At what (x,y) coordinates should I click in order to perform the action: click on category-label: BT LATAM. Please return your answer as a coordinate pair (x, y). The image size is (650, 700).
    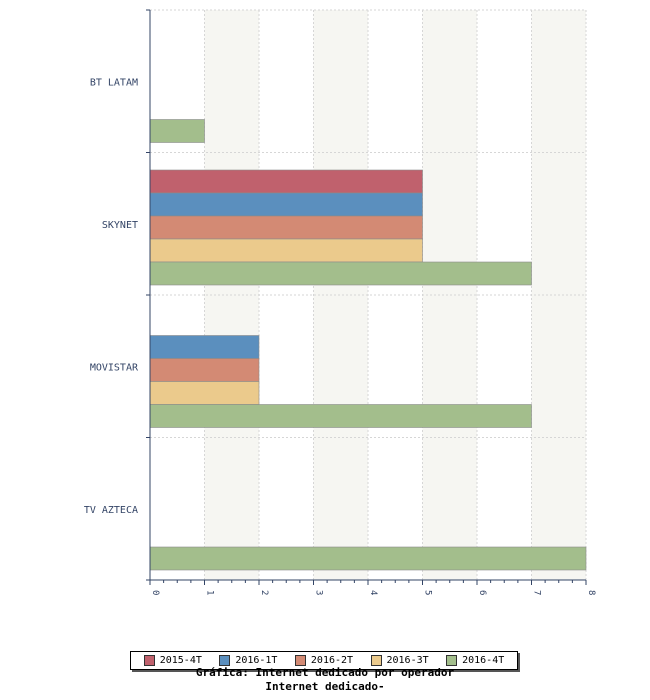
    Looking at the image, I should click on (114, 82).